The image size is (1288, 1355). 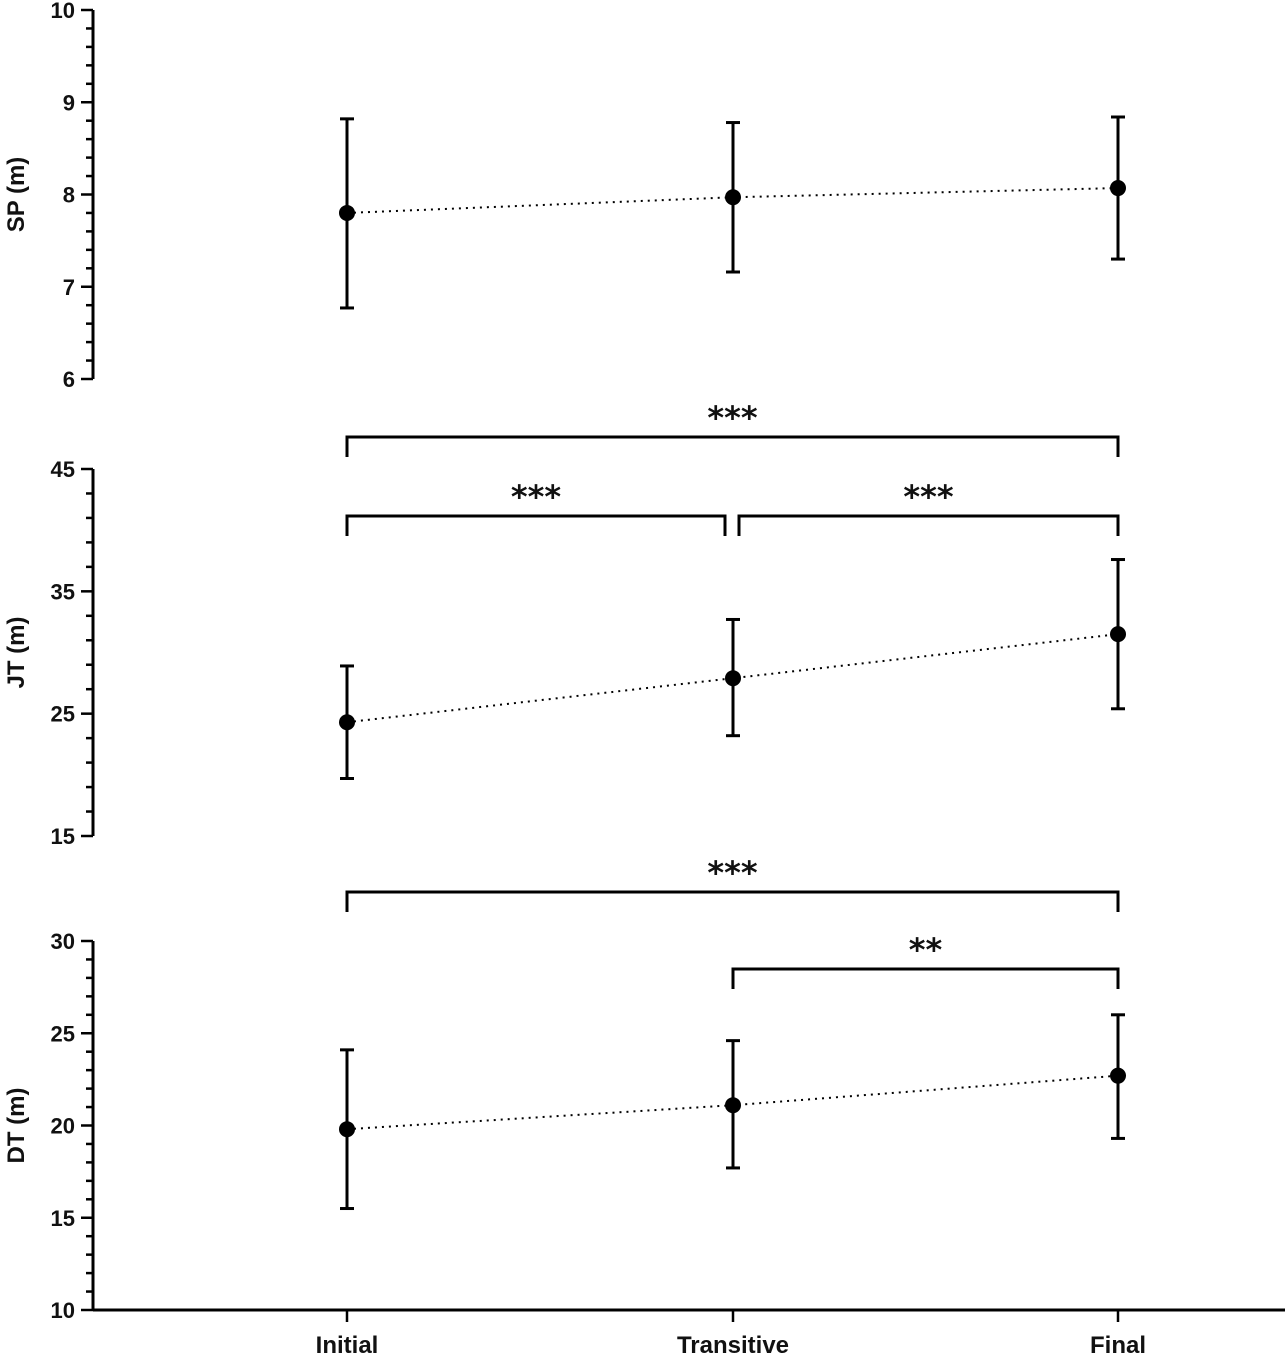 I want to click on y-tick-label: 7, so click(x=69, y=287).